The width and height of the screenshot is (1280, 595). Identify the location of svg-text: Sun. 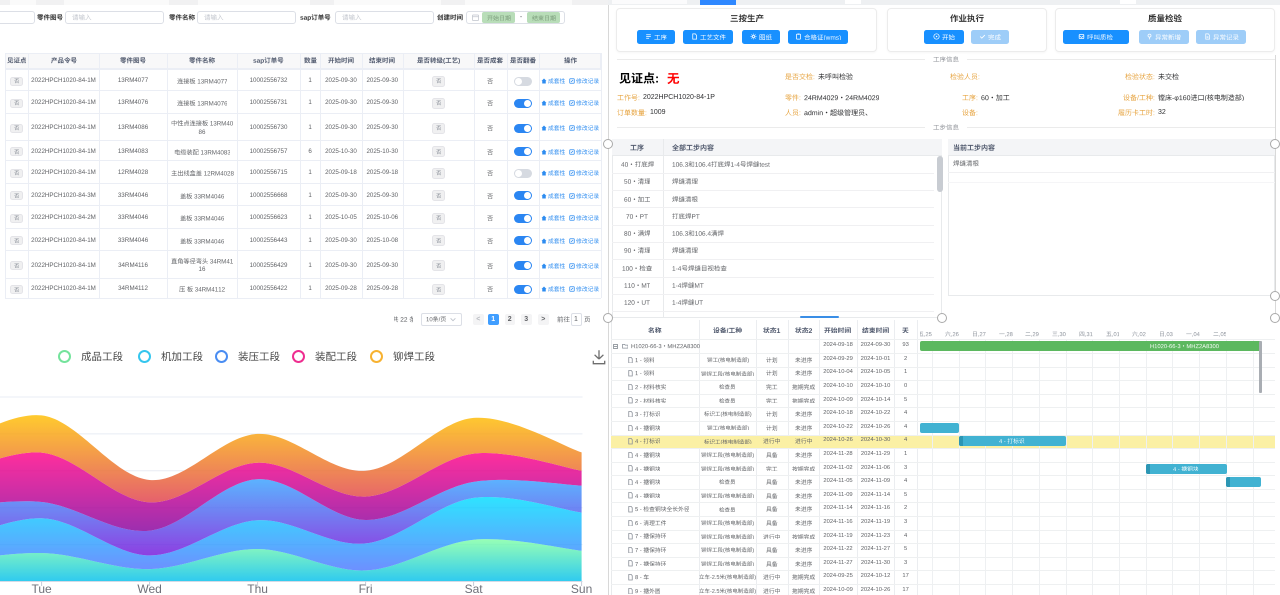
(581, 588).